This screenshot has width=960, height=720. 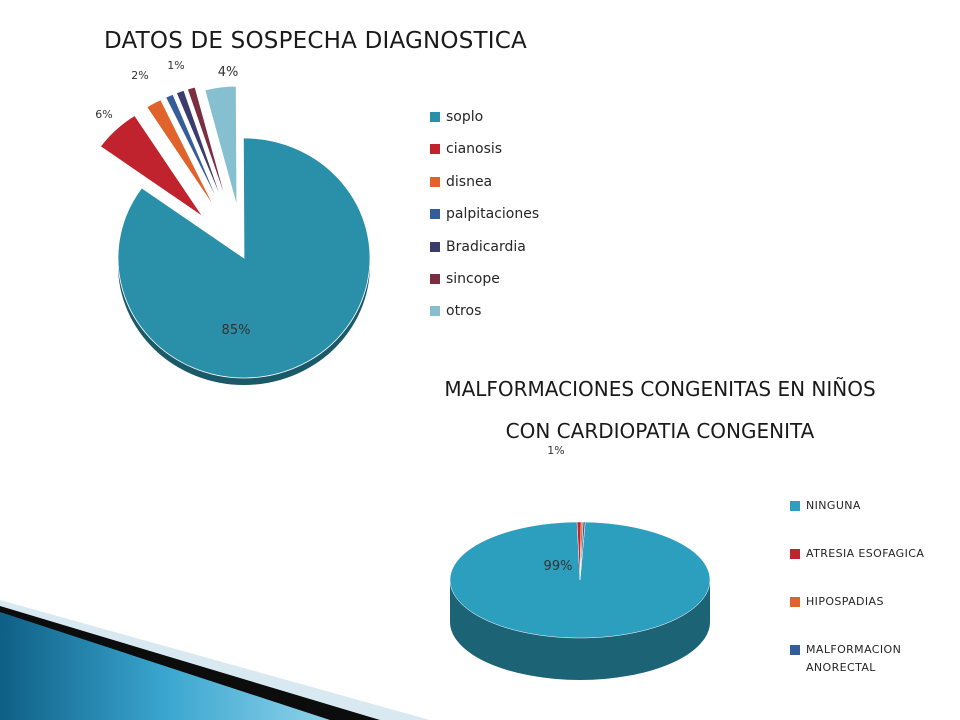 I want to click on slide-decoration, so click(x=215, y=660).